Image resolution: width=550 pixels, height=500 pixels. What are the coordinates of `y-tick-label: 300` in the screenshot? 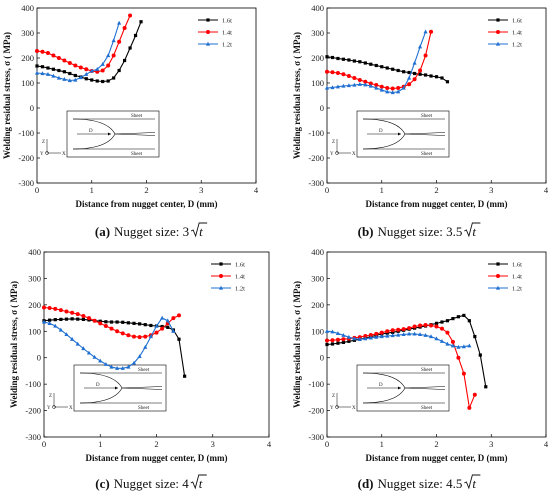 It's located at (317, 33).